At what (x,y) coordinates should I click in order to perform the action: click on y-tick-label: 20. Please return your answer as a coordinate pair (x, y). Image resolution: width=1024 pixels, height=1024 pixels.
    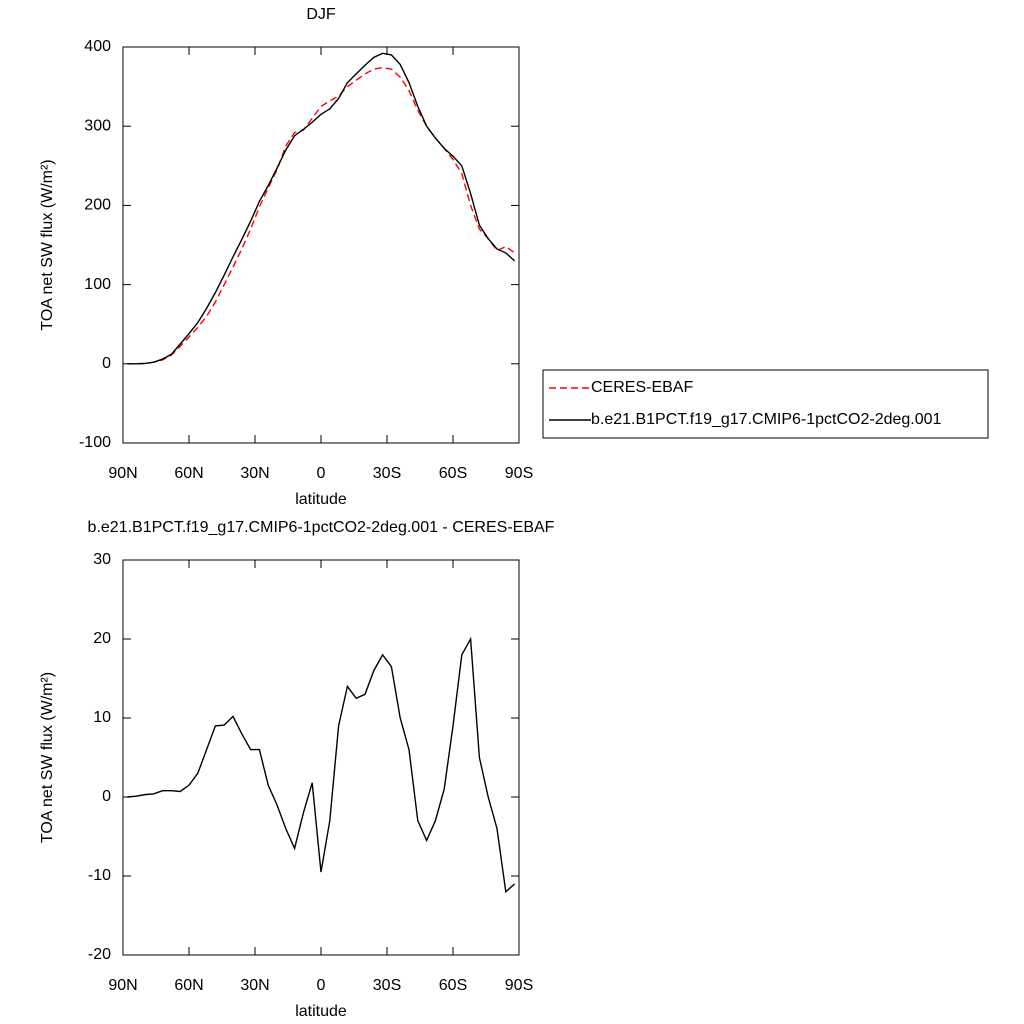
    Looking at the image, I should click on (102, 638).